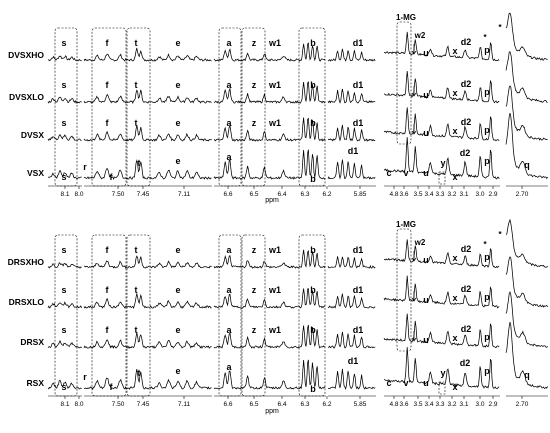 This screenshot has height=433, width=550. I want to click on peak-p-p2-r2: p, so click(487, 337).